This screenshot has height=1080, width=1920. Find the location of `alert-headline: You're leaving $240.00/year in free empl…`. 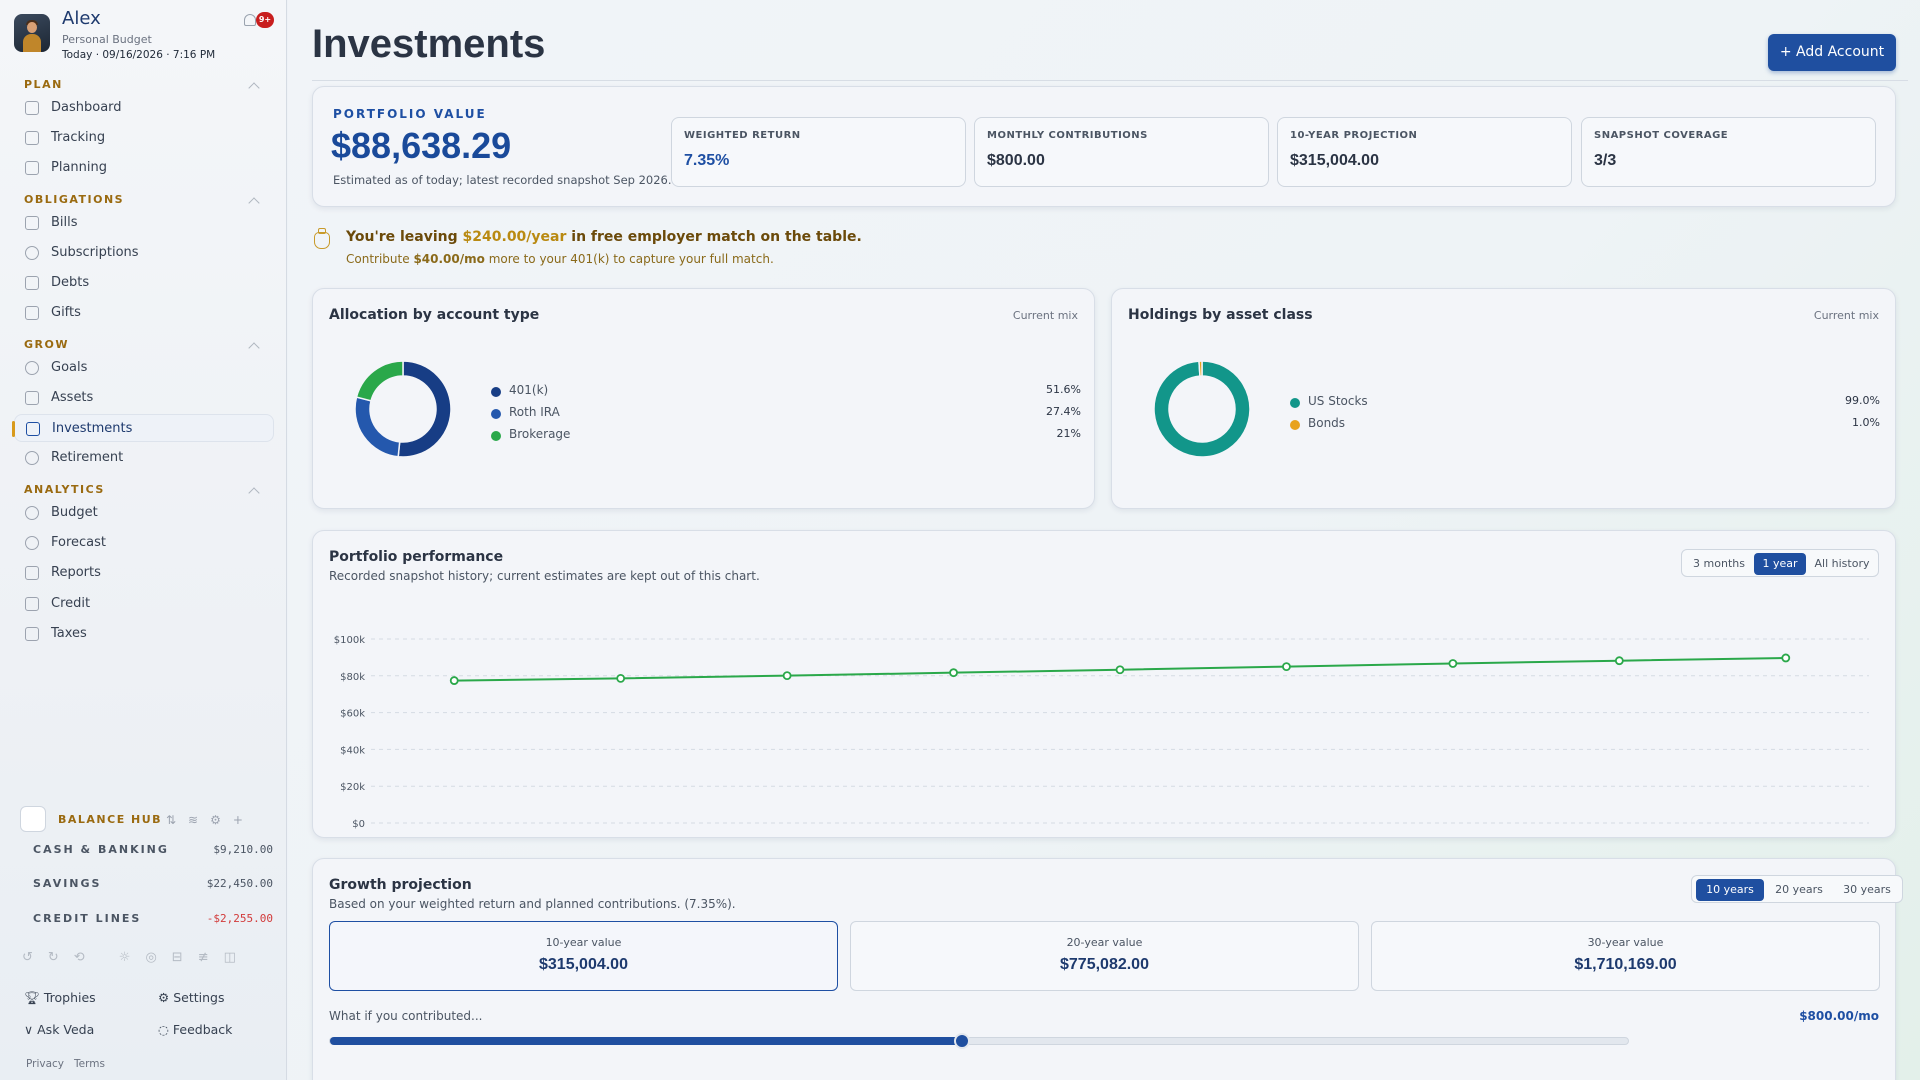

alert-headline: You're leaving $240.00/year in free empl… is located at coordinates (604, 237).